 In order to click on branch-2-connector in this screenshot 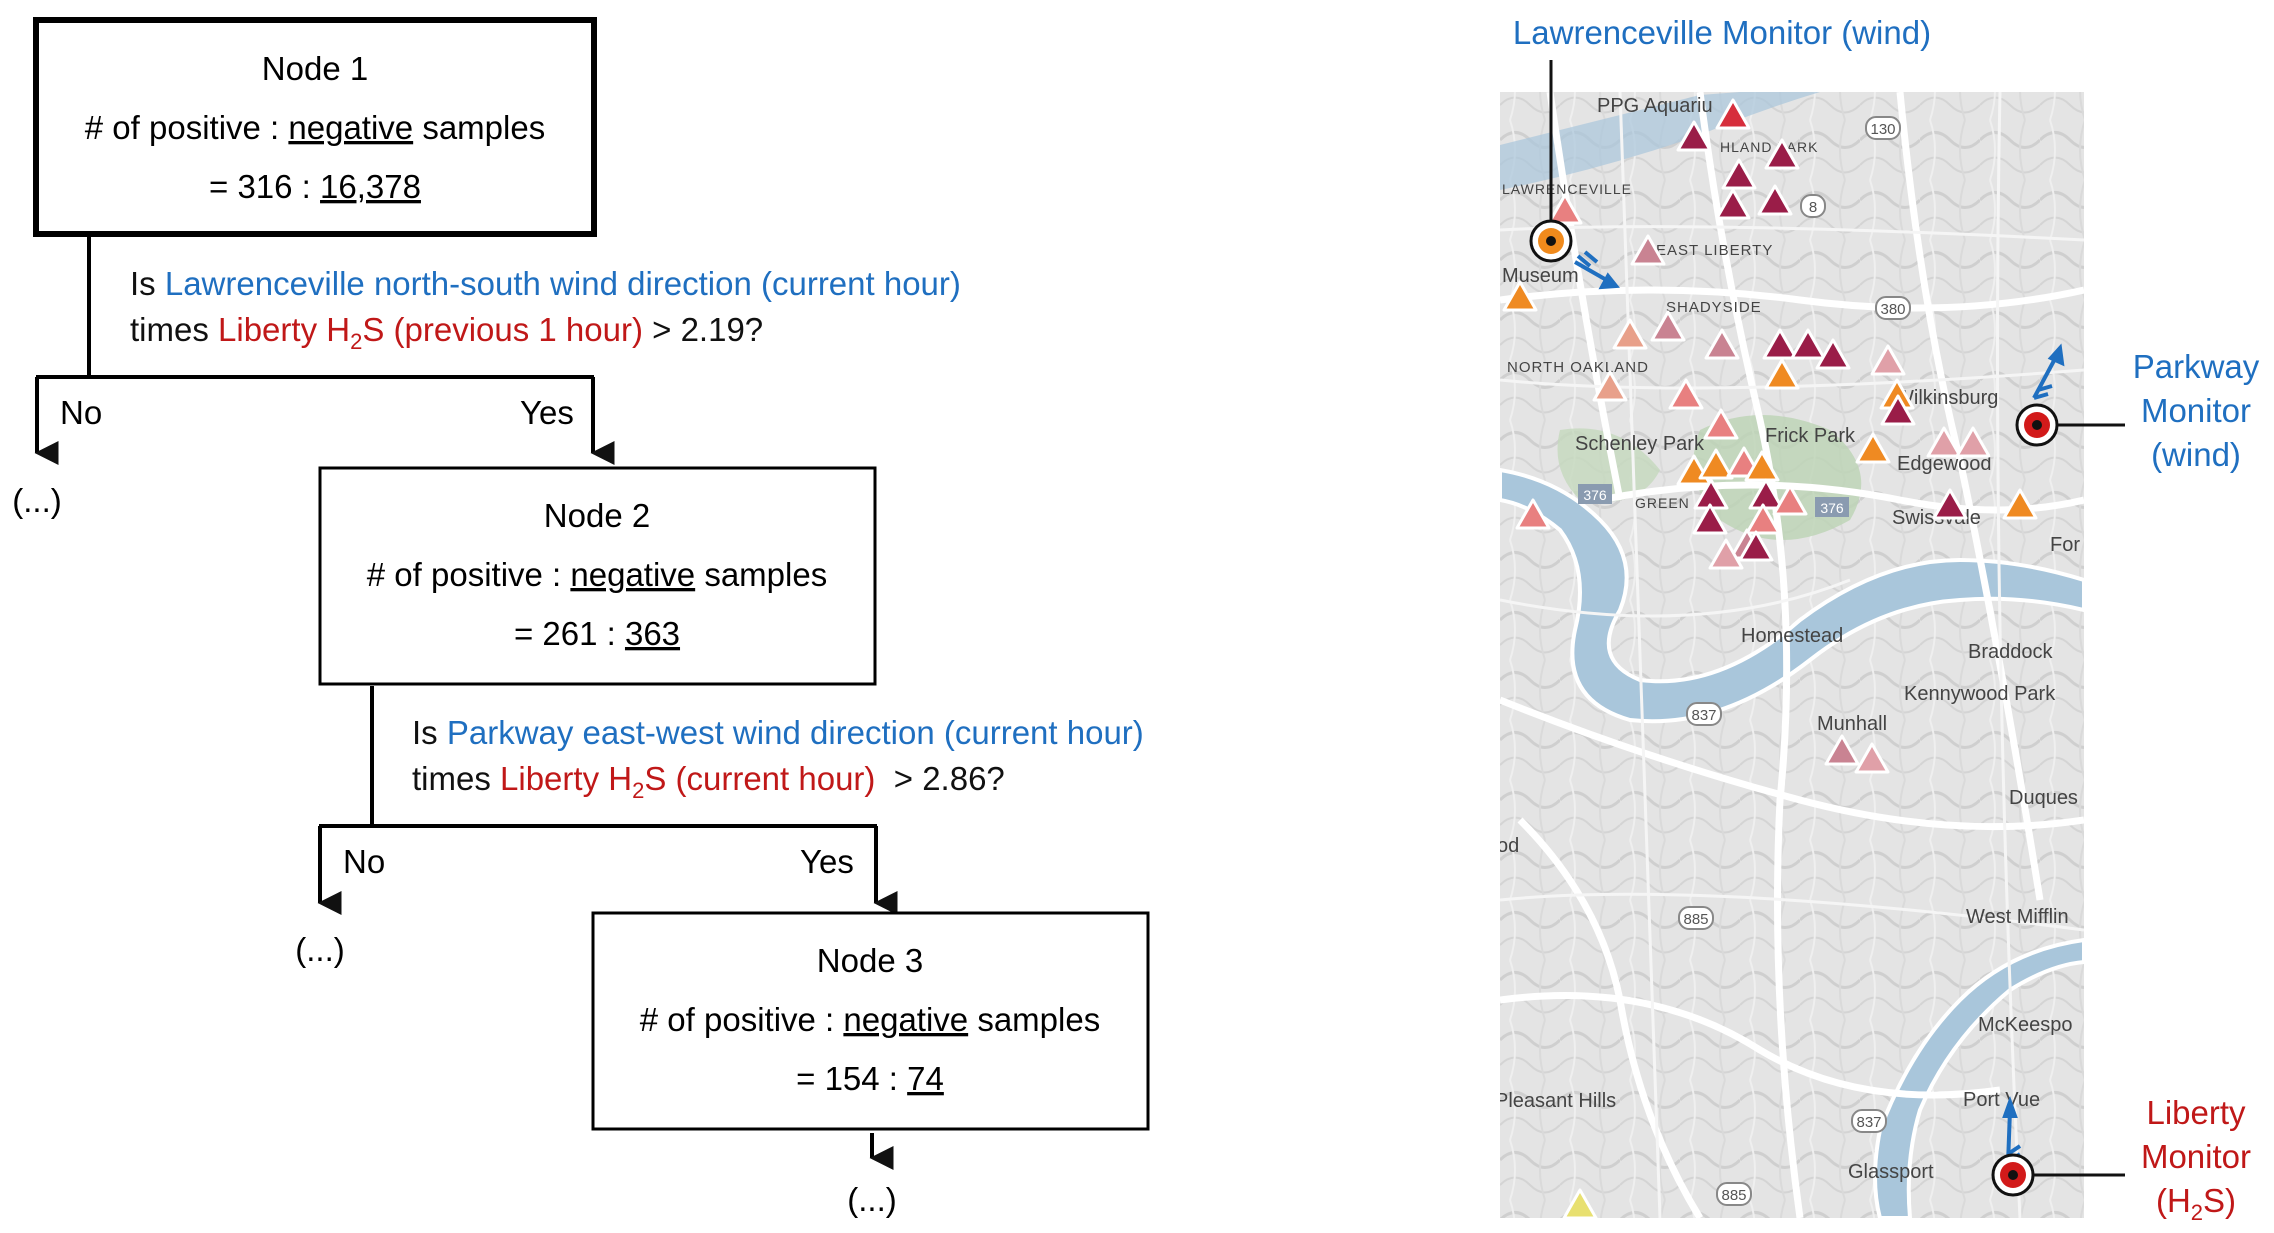, I will do `click(607, 800)`.